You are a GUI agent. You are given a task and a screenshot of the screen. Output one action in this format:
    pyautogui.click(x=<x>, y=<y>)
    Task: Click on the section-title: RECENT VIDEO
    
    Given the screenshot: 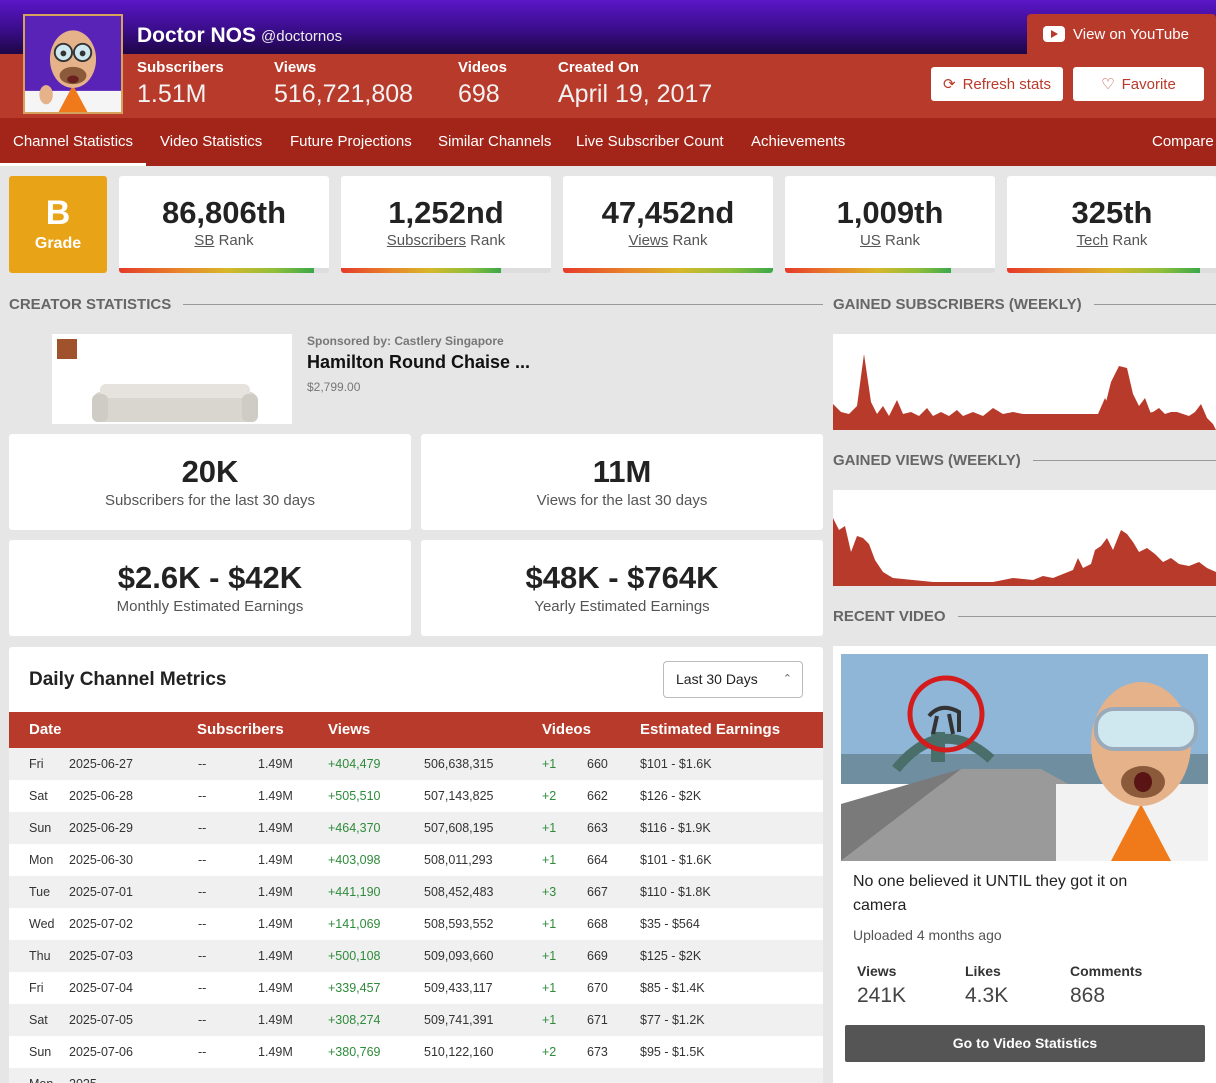 What is the action you would take?
    pyautogui.click(x=889, y=616)
    